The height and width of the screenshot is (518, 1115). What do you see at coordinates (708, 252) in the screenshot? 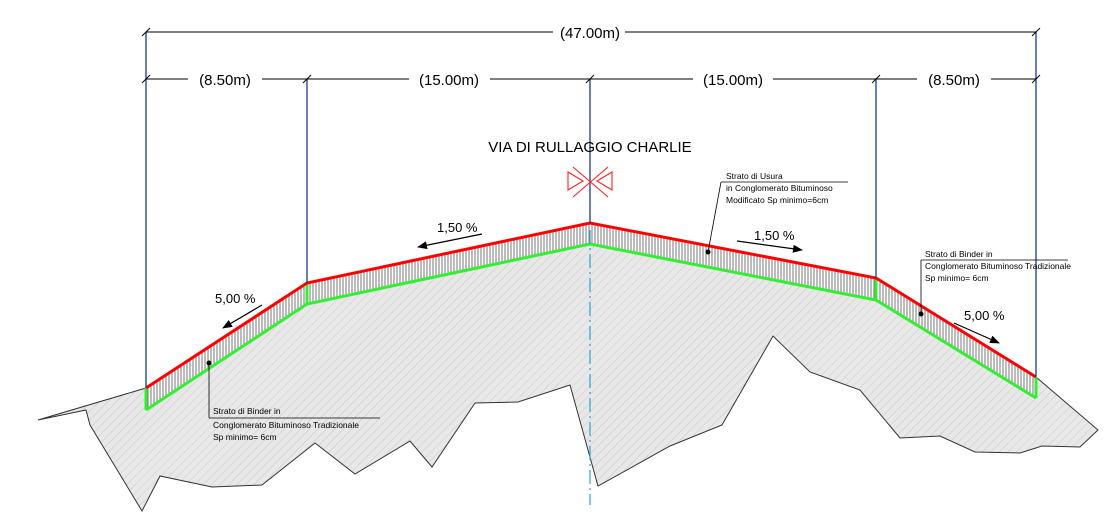
I see `leader-dot-usura` at bounding box center [708, 252].